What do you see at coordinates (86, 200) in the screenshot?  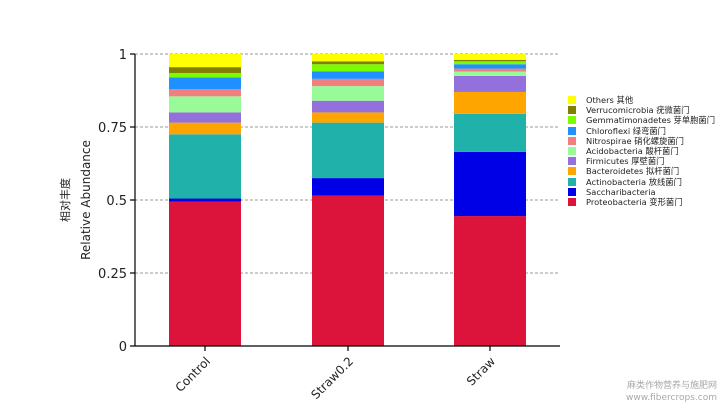 I see `y-axis-label: Relative Abundance` at bounding box center [86, 200].